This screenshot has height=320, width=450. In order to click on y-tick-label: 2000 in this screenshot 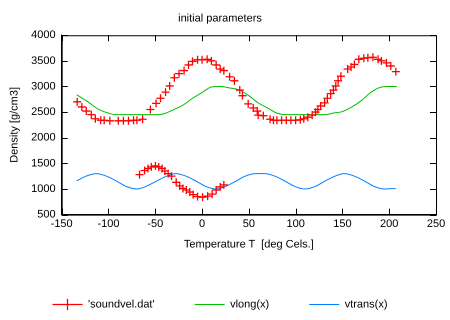, I will do `click(43, 138)`.